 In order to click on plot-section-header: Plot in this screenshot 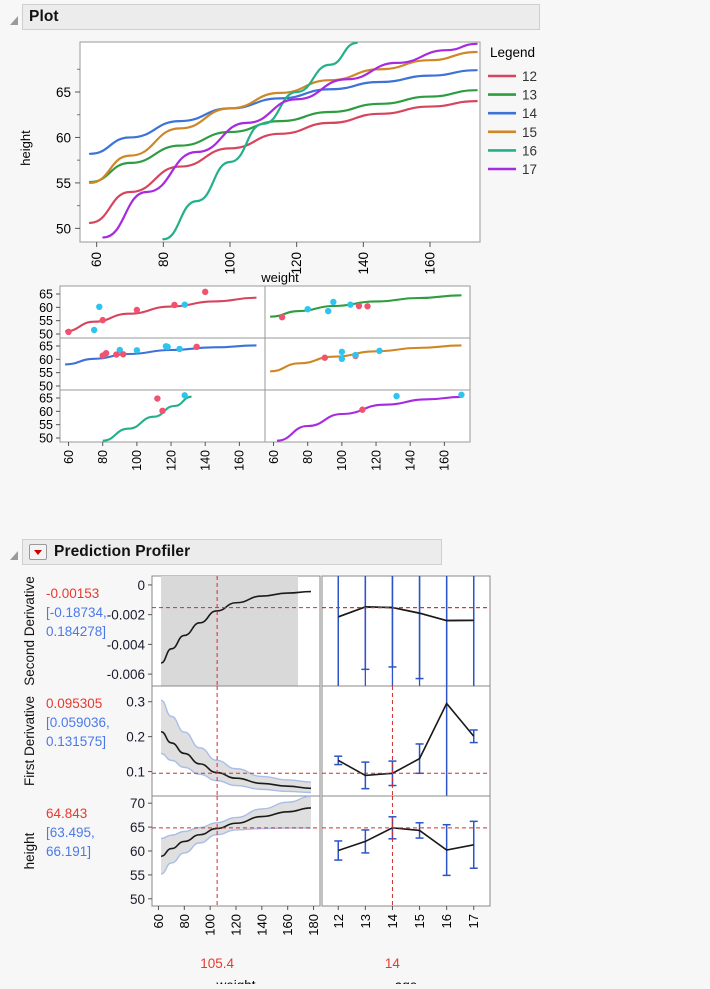, I will do `click(284, 17)`.